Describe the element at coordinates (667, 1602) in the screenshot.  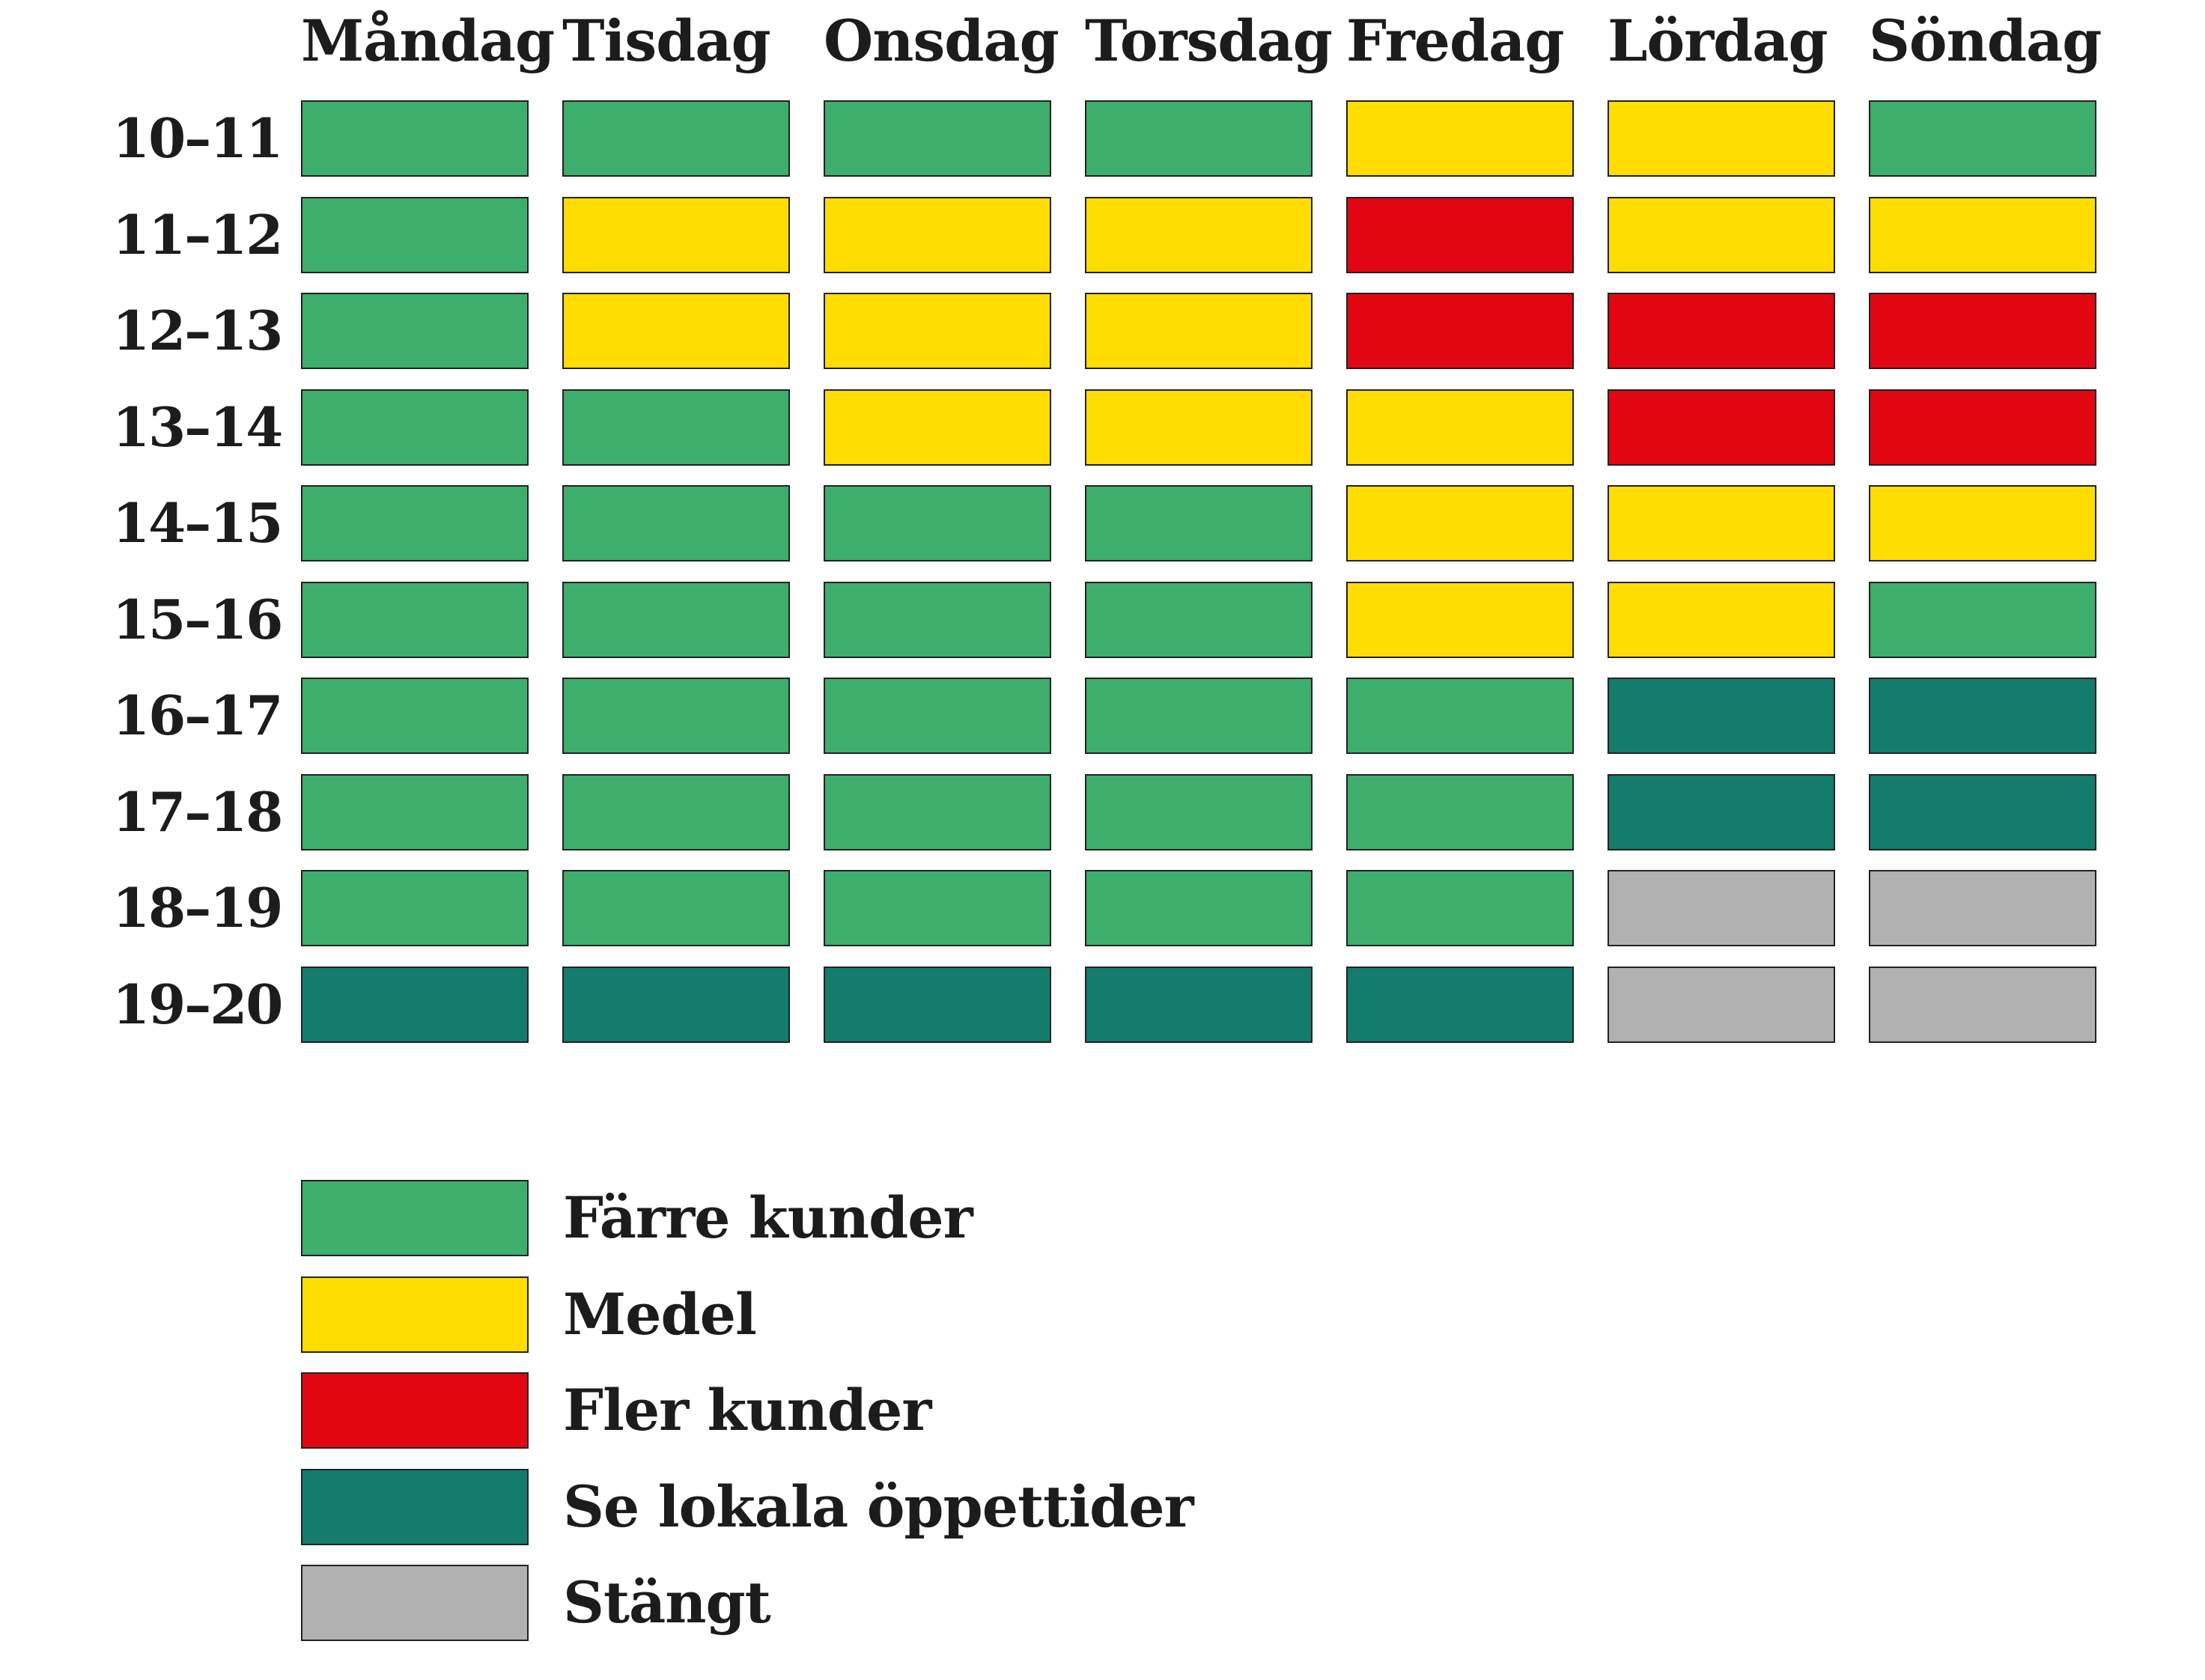
I see `legend-label: Stängt` at that location.